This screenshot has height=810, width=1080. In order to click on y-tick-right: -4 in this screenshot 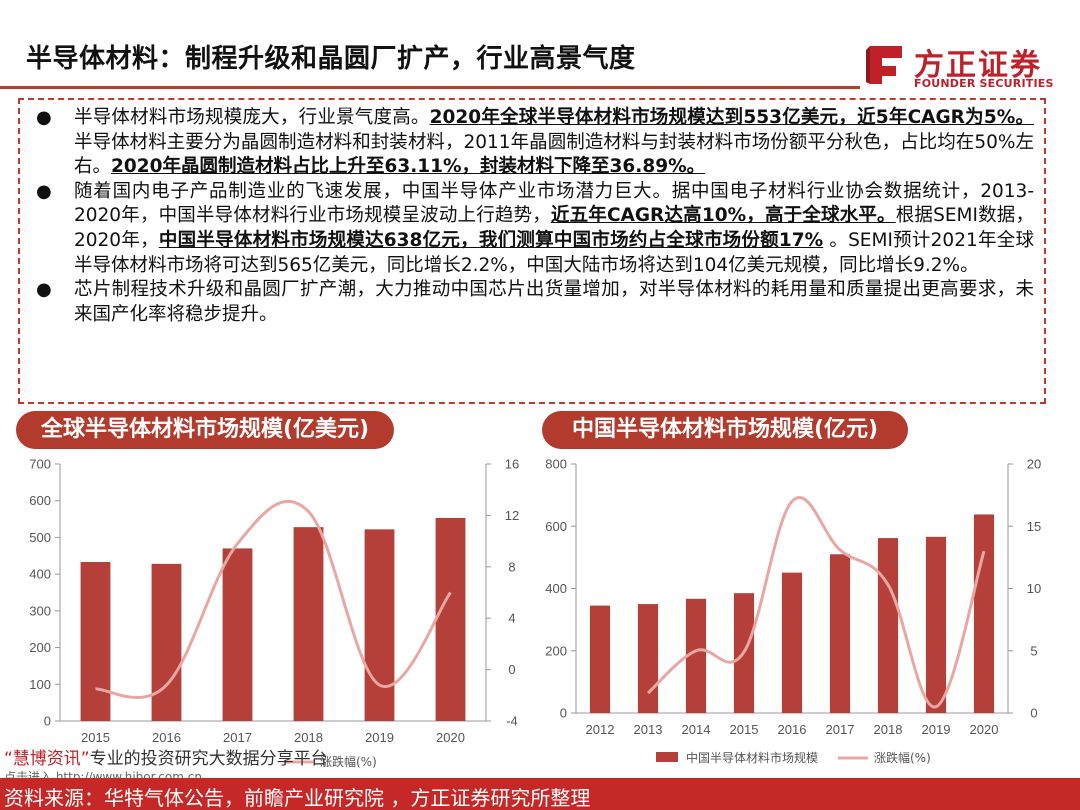, I will do `click(512, 721)`.